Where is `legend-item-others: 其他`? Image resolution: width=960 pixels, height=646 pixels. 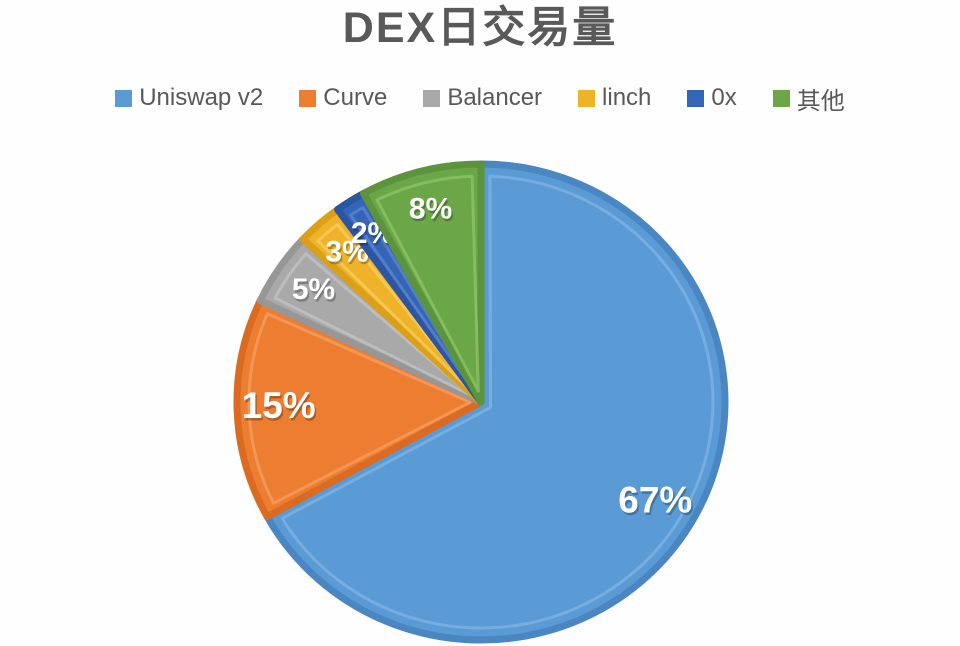 legend-item-others: 其他 is located at coordinates (808, 98).